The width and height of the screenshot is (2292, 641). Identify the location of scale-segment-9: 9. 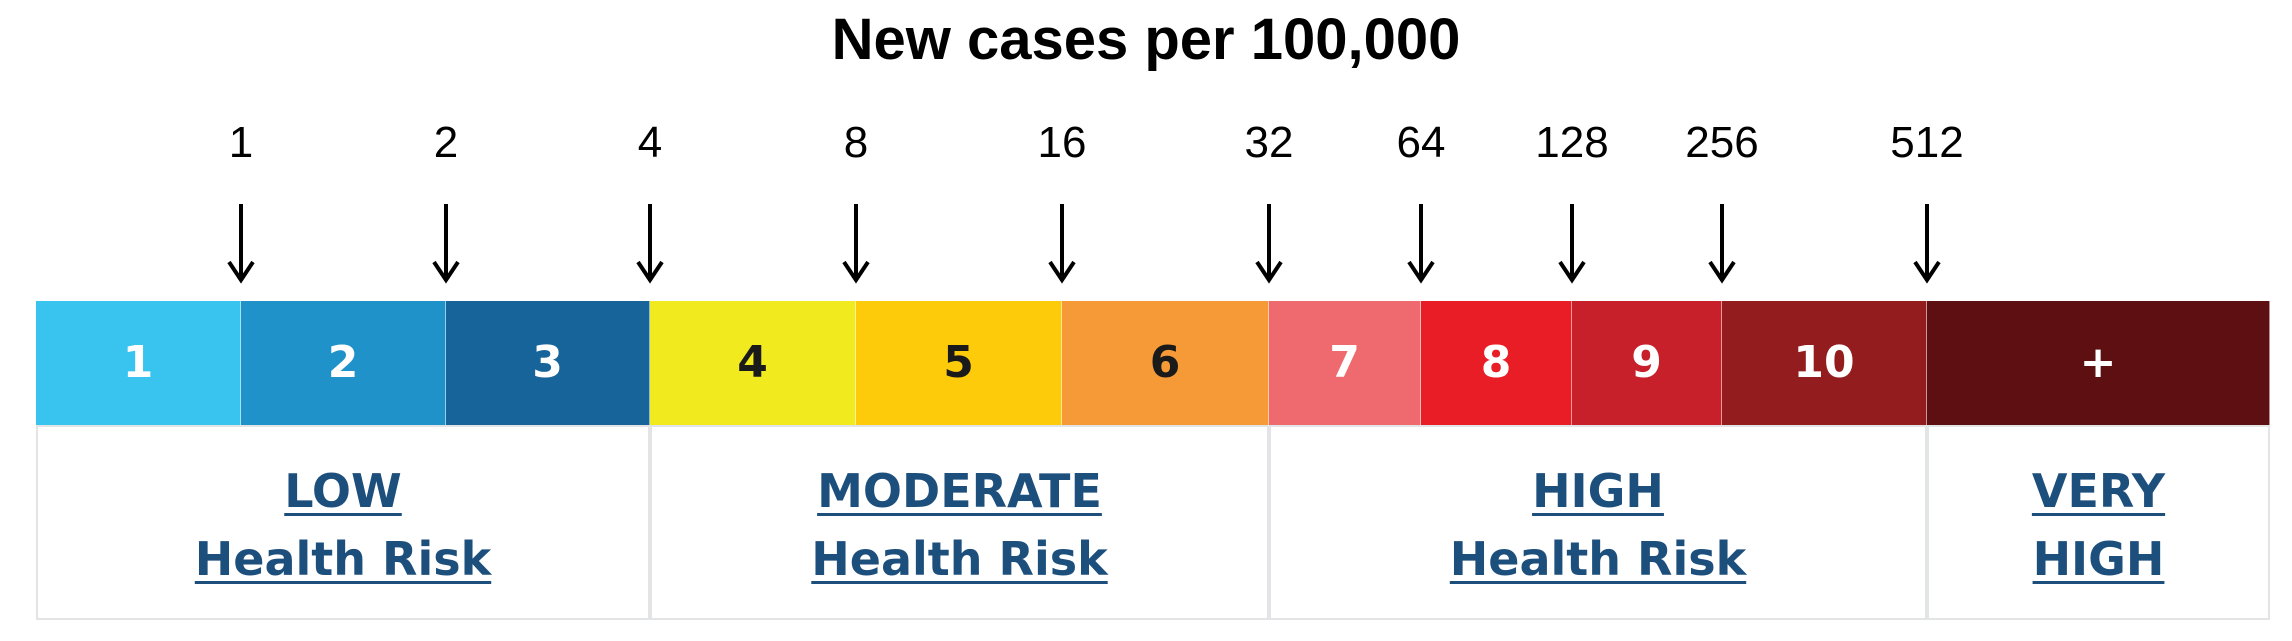
(1647, 363).